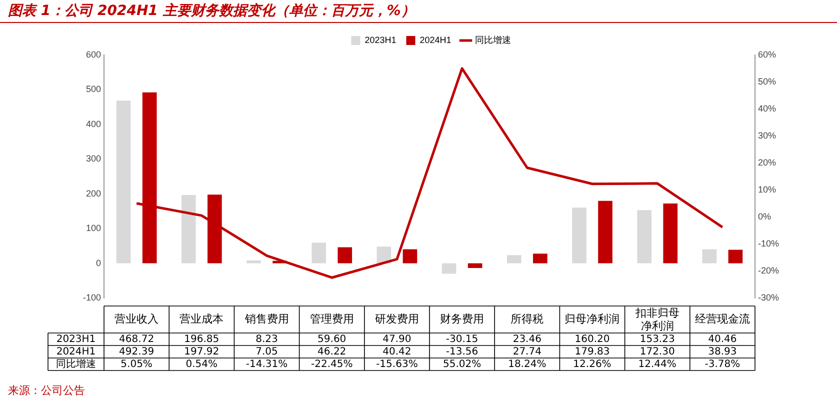  What do you see at coordinates (331, 364) in the screenshot?
I see `data-label: -22.45%` at bounding box center [331, 364].